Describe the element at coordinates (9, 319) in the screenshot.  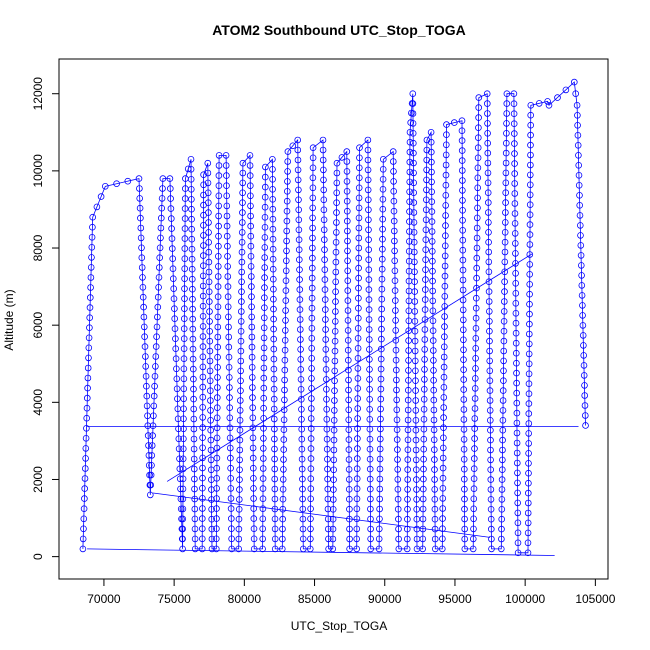
I see `y-axis-label: Altitude (m)` at that location.